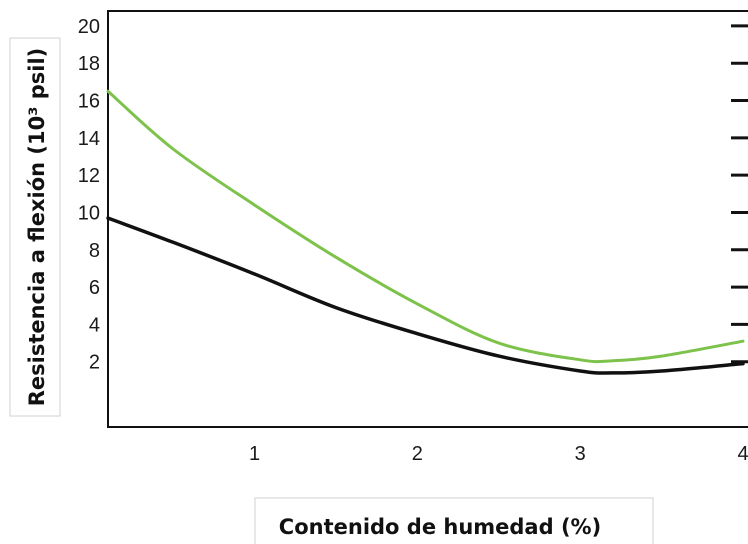 The height and width of the screenshot is (544, 748). Describe the element at coordinates (580, 454) in the screenshot. I see `x-tick-label: 3` at that location.